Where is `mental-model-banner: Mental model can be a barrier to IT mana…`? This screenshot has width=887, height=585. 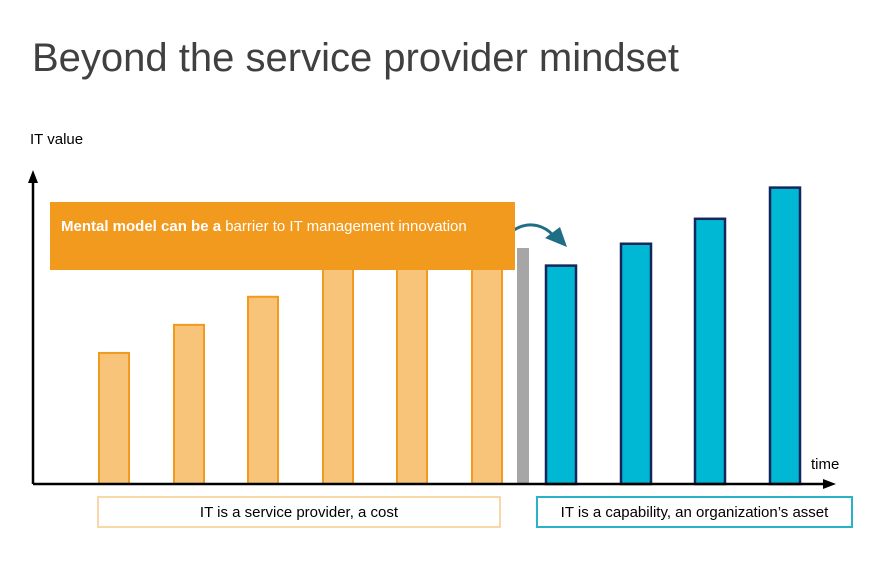
mental-model-banner: Mental model can be a barrier to IT mana… is located at coordinates (282, 236).